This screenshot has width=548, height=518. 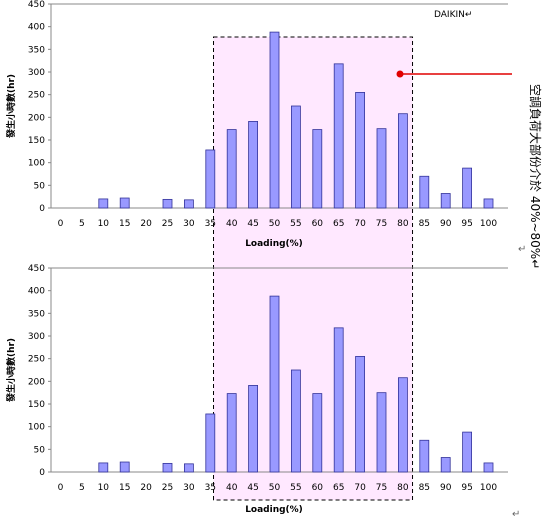 I want to click on x-tick-label: 40, so click(x=232, y=224).